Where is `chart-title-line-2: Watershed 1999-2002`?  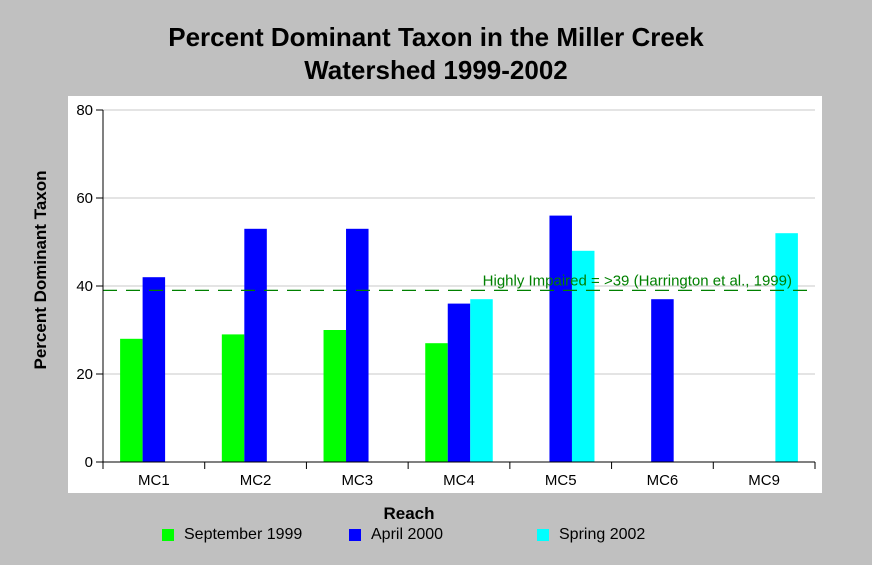
chart-title-line-2: Watershed 1999-2002 is located at coordinates (436, 70).